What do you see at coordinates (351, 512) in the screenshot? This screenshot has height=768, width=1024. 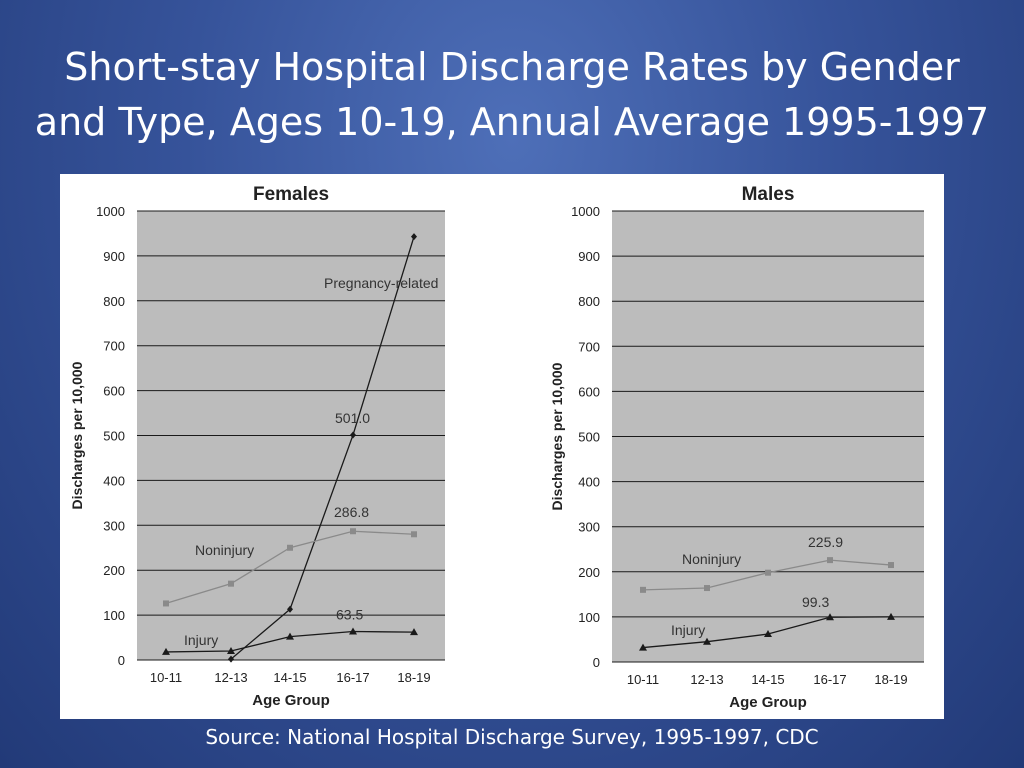 I see `data-label: 286.8` at bounding box center [351, 512].